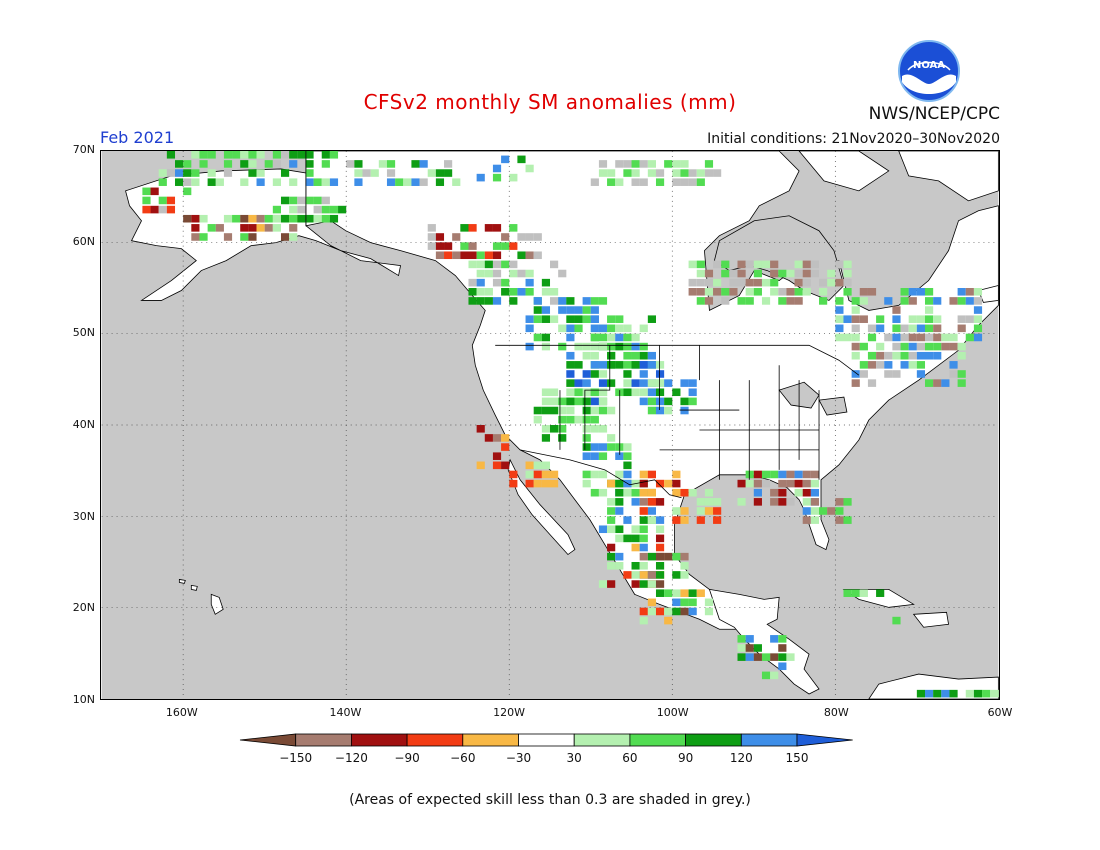 The width and height of the screenshot is (1100, 850). Describe the element at coordinates (83, 516) in the screenshot. I see `latitude-tick-label: 30N` at that location.